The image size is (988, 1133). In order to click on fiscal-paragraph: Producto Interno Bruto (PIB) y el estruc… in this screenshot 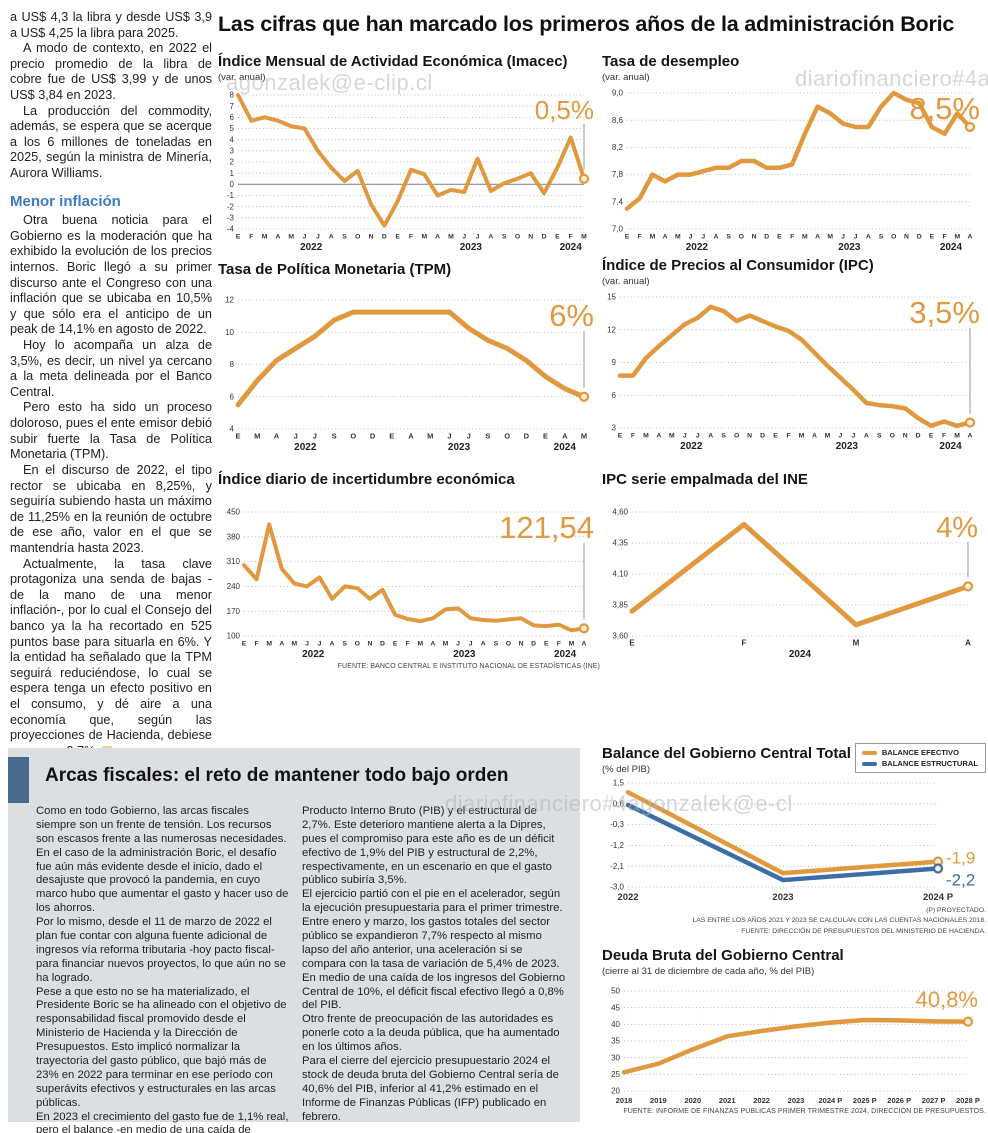, I will do `click(428, 846)`.